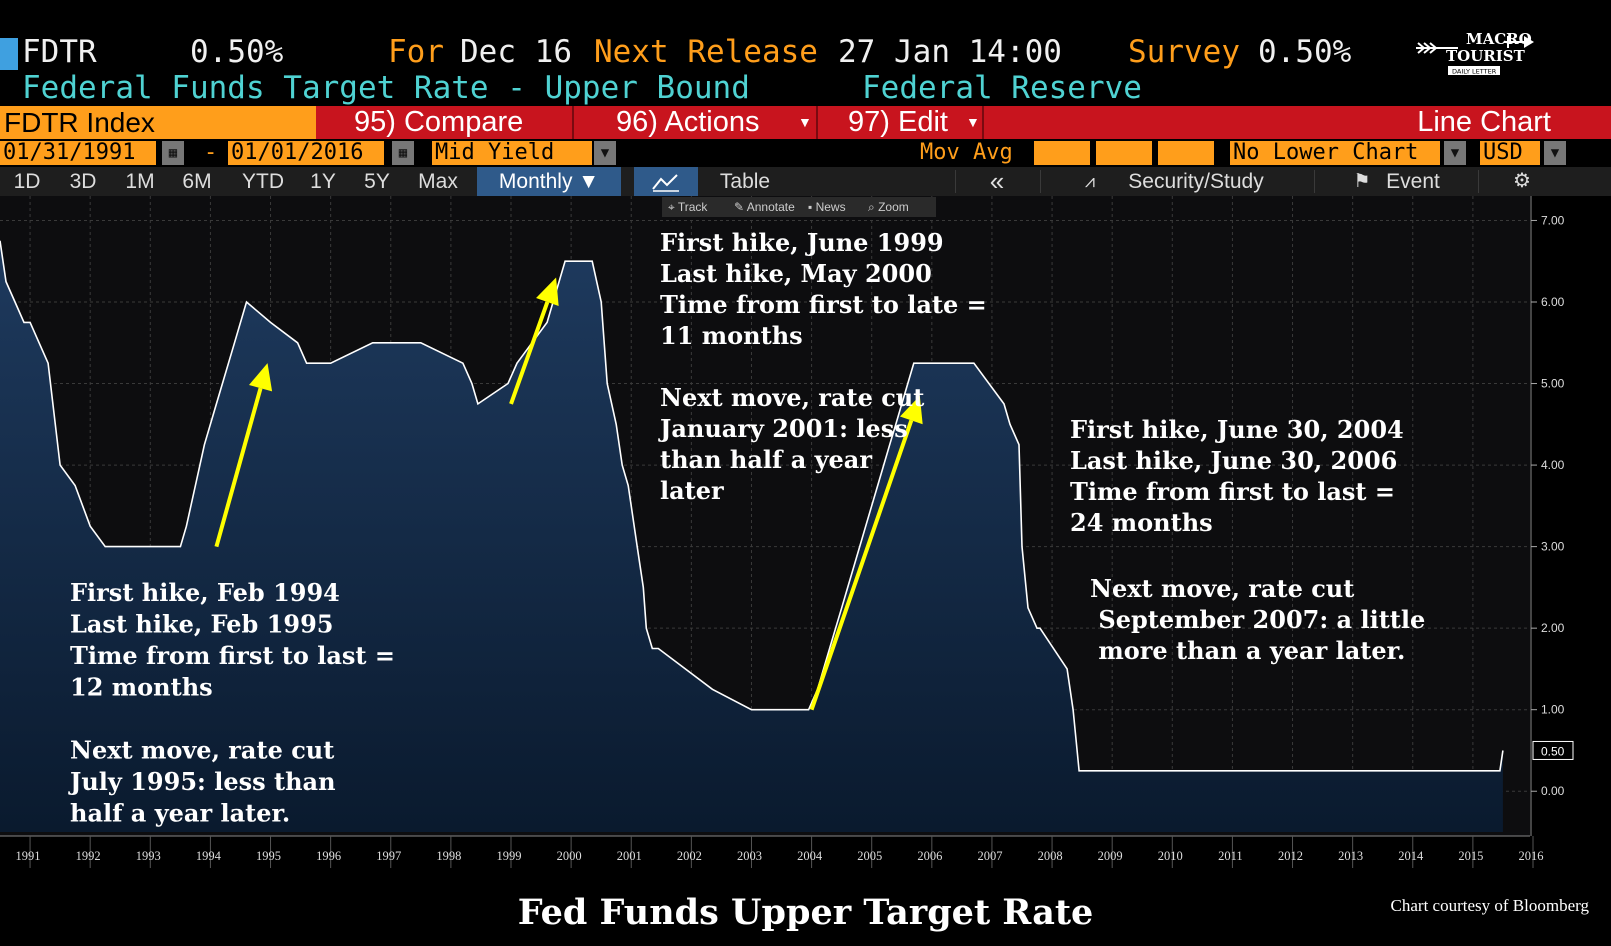 The width and height of the screenshot is (1611, 946). I want to click on annotation-line: 24 months, so click(1141, 522).